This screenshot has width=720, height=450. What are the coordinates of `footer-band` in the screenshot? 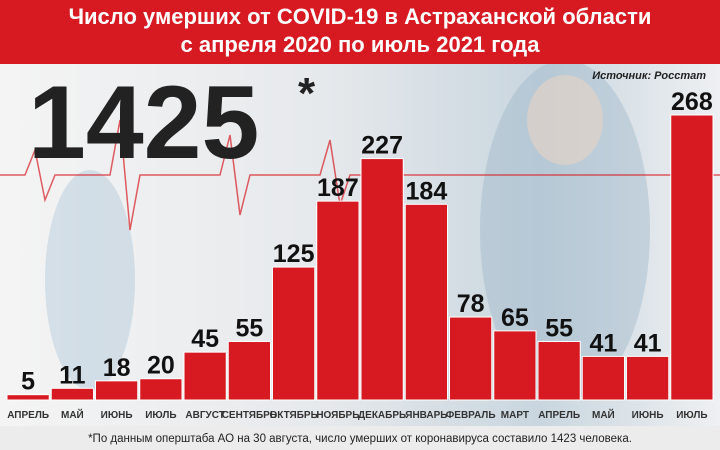 It's located at (360, 438).